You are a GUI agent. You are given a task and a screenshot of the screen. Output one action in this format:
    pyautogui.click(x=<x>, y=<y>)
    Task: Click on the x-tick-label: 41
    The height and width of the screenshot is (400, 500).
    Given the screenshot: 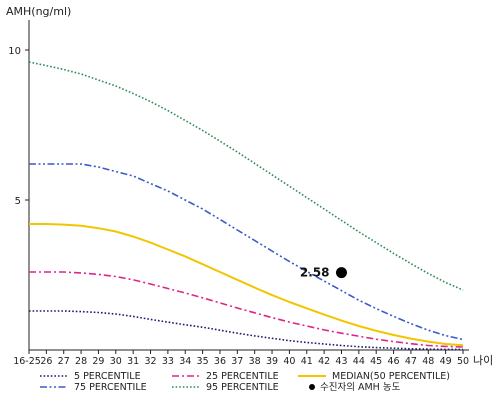 What is the action you would take?
    pyautogui.click(x=307, y=361)
    